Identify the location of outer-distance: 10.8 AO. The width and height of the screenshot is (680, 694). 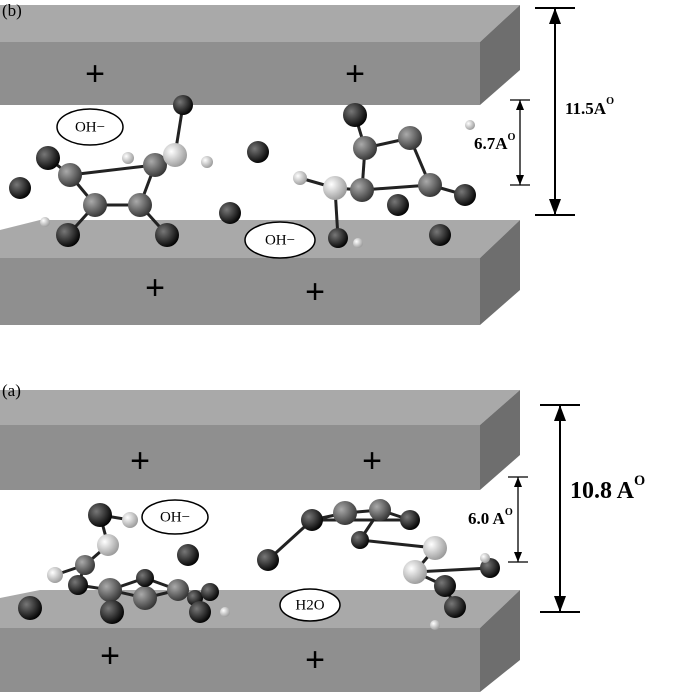
(607, 488).